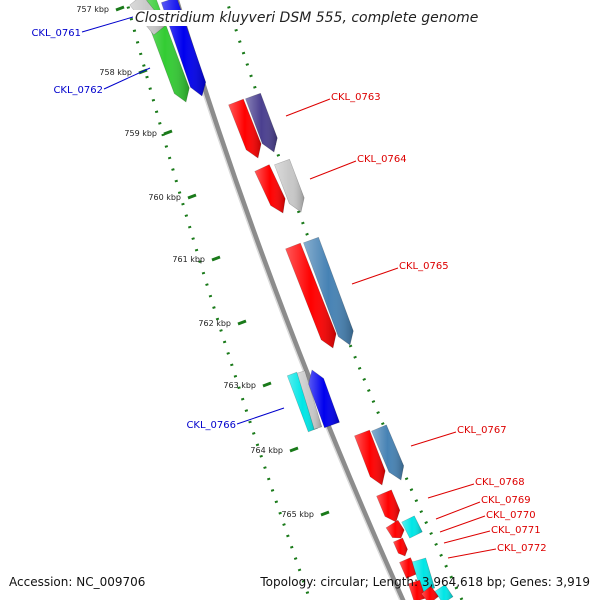  What do you see at coordinates (56, 33) in the screenshot?
I see `gene-label: CKL_0761` at bounding box center [56, 33].